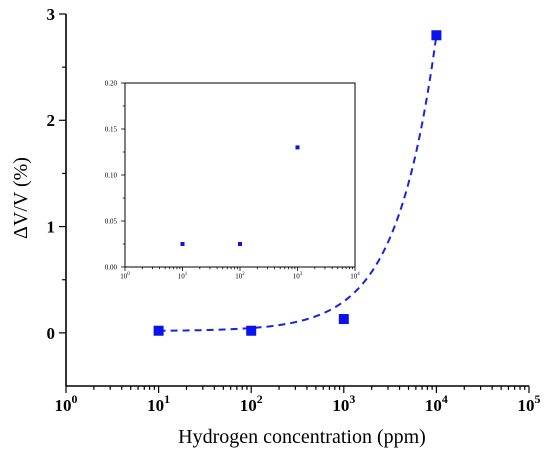 The image size is (550, 453). Describe the element at coordinates (111, 129) in the screenshot. I see `y-tick-label: 0.15` at that location.